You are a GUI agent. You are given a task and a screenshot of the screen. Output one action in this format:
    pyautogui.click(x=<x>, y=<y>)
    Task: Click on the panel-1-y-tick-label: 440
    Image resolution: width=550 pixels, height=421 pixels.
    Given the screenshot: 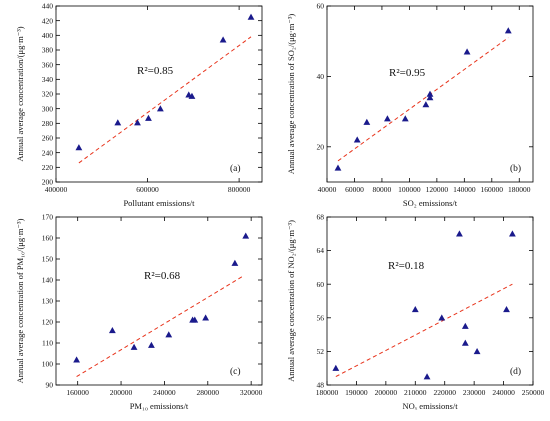 What is the action you would take?
    pyautogui.click(x=48, y=6)
    